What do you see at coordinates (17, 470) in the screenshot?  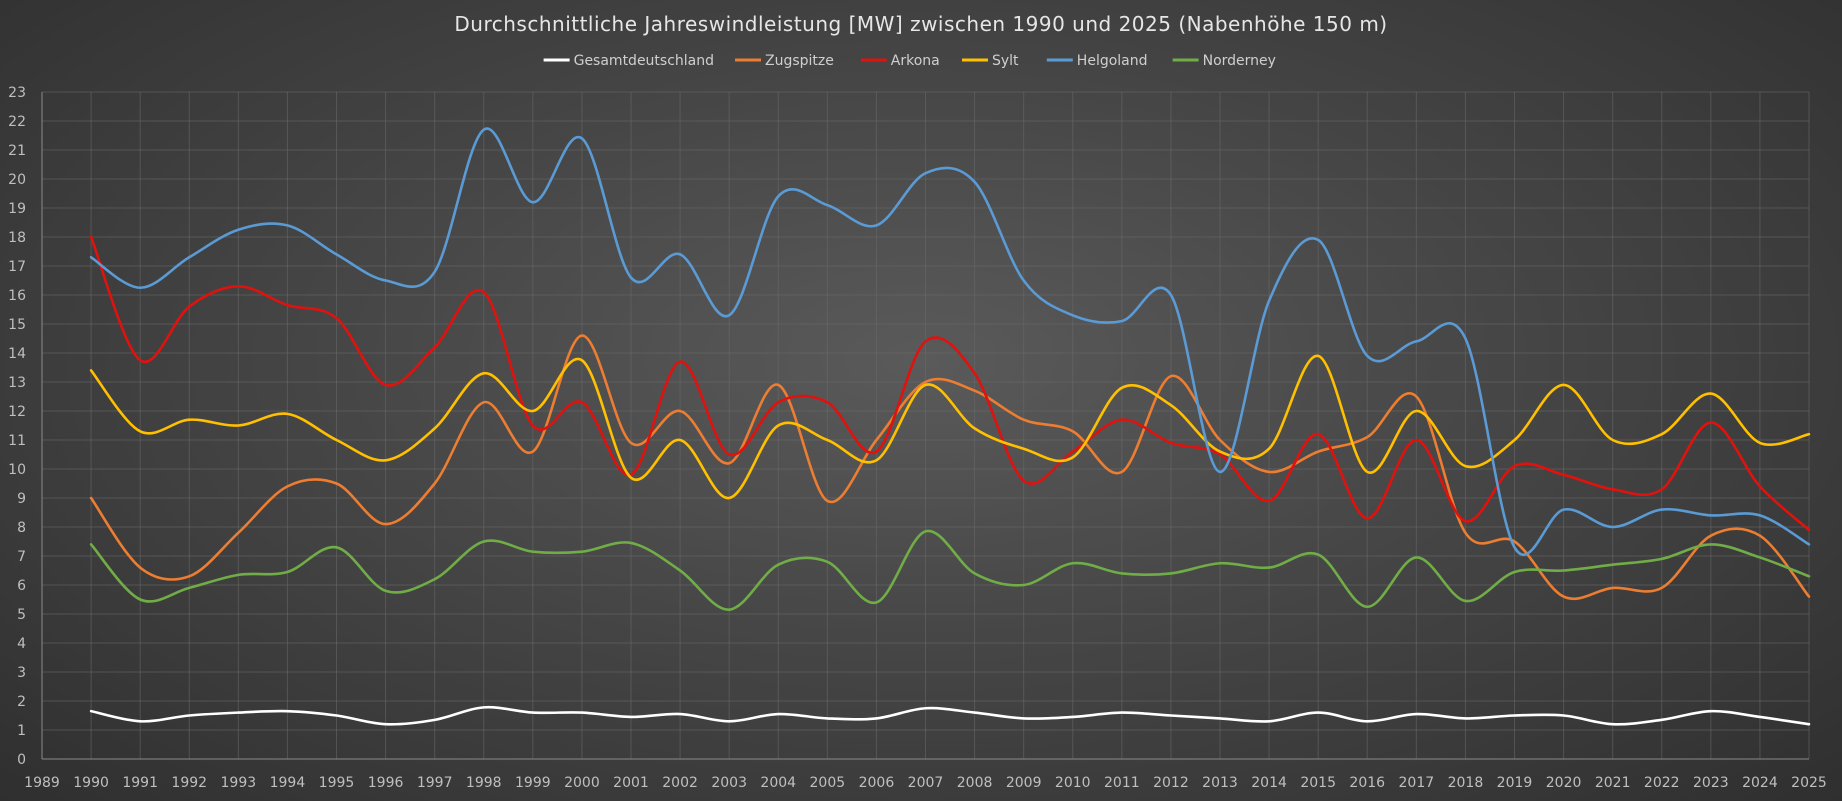 I see `y-tick-label: 10` at bounding box center [17, 470].